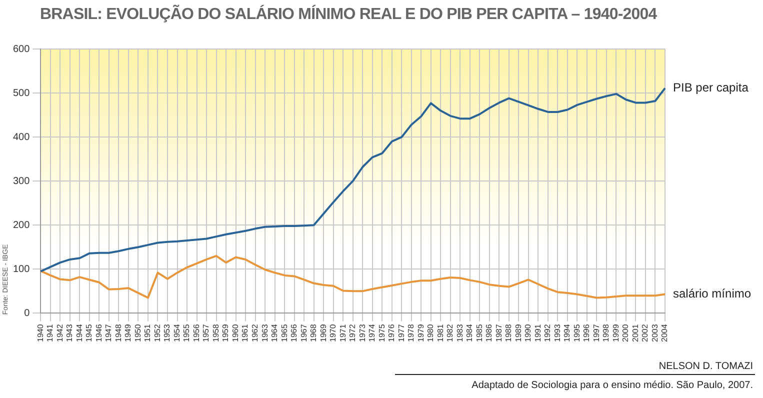 The width and height of the screenshot is (763, 398). Describe the element at coordinates (567, 333) in the screenshot. I see `x-tick-label: 1994` at that location.